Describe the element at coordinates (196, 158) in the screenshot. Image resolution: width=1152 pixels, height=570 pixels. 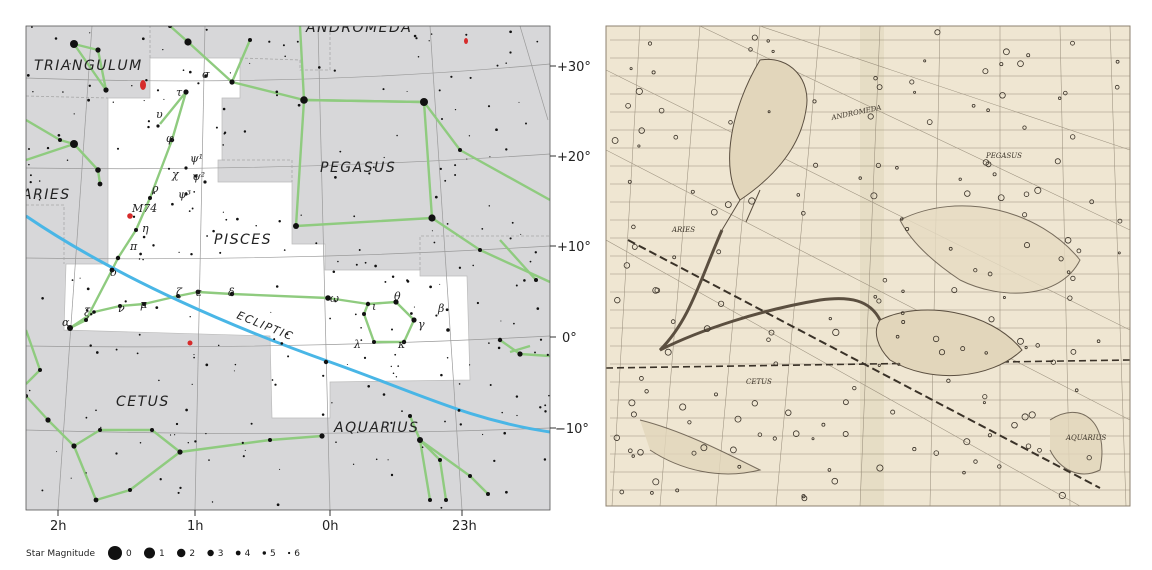
I see `label-psi1: ψ¹` at that location.